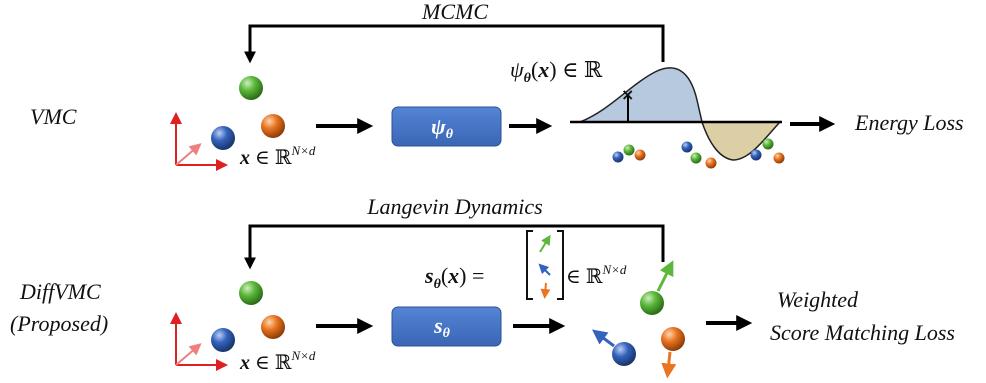 The image size is (986, 383). I want to click on score-matching-loss-label: Score Matching Loss, so click(862, 332).